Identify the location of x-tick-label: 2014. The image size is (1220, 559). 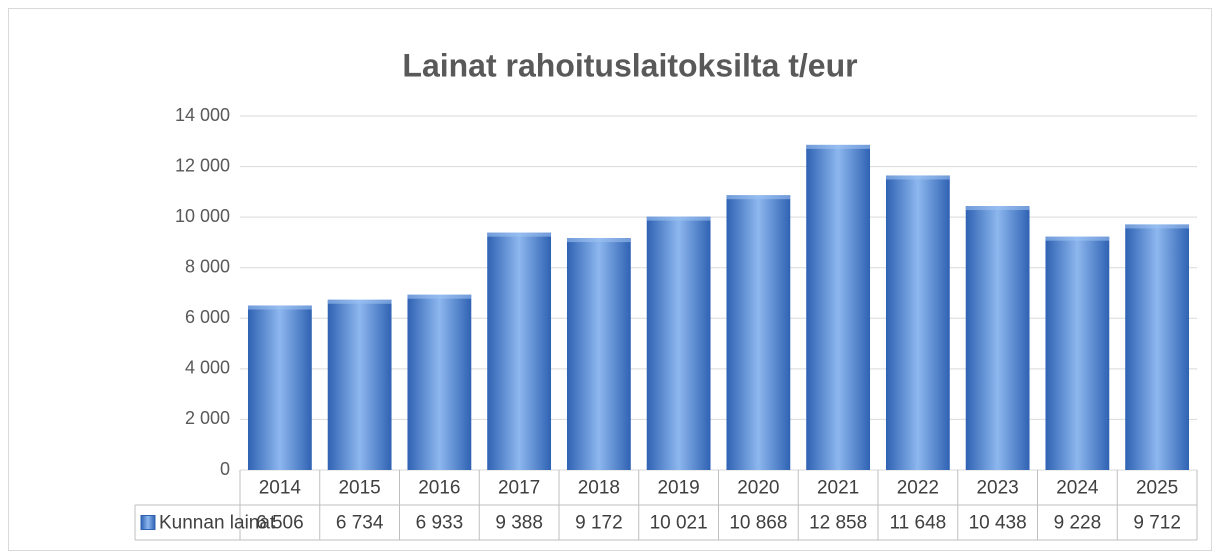
(280, 488).